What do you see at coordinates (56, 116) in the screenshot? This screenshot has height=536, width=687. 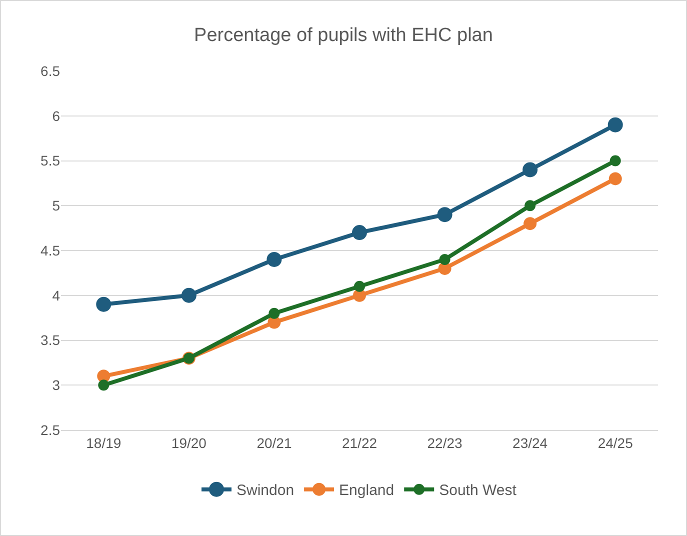 I see `y-tick-label: 6` at bounding box center [56, 116].